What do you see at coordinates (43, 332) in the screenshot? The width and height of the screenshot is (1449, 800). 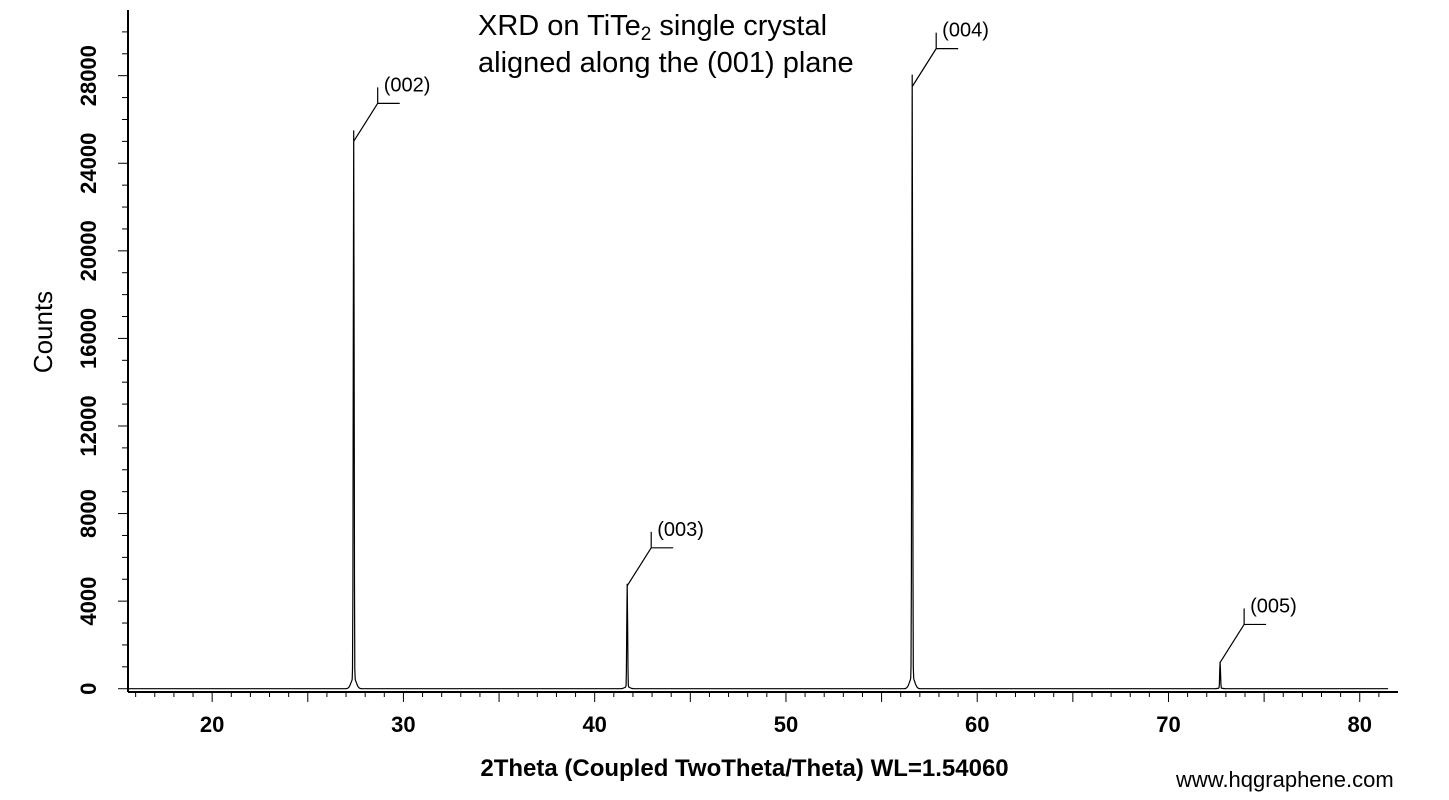 I see `y-axis-label: Counts` at bounding box center [43, 332].